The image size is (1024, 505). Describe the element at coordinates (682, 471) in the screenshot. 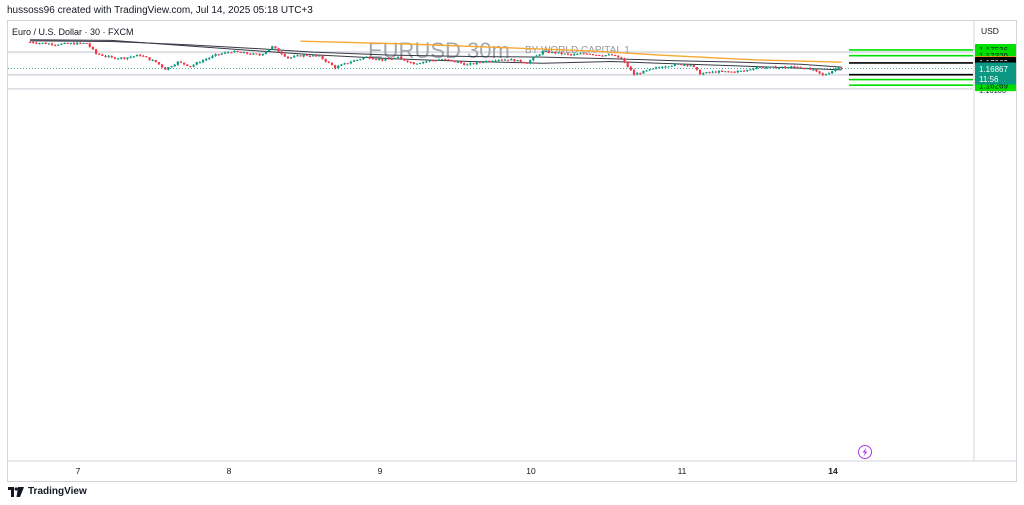

I see `time-tick-label: 11` at that location.